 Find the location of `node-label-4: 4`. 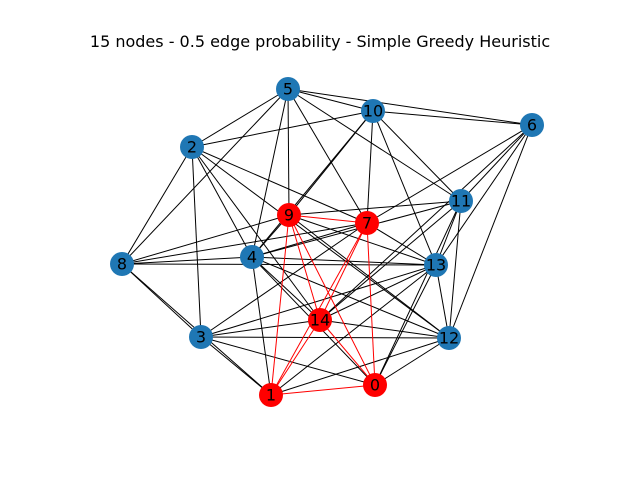

node-label-4: 4 is located at coordinates (252, 257).